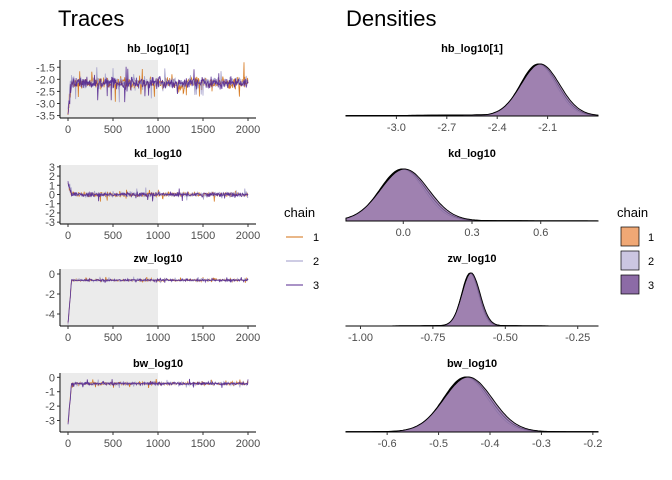  Describe the element at coordinates (45, 92) in the screenshot. I see `y-tick-label: -2.5` at that location.